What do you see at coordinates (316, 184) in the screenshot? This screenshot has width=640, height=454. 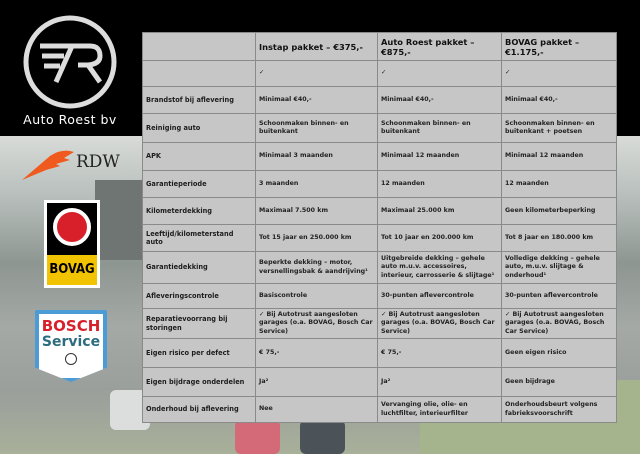 I see `table-cell: 3 maanden` at bounding box center [316, 184].